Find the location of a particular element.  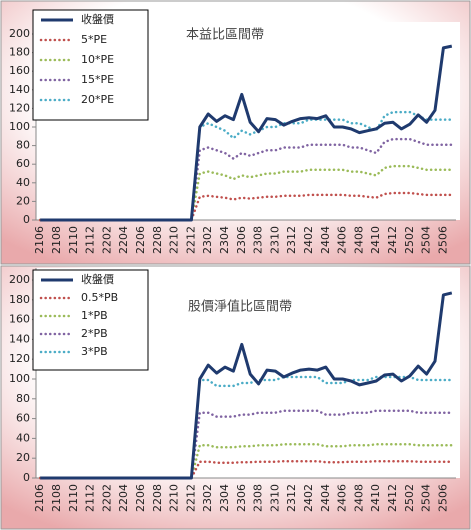

legend-label: 15*PE is located at coordinates (97, 79).